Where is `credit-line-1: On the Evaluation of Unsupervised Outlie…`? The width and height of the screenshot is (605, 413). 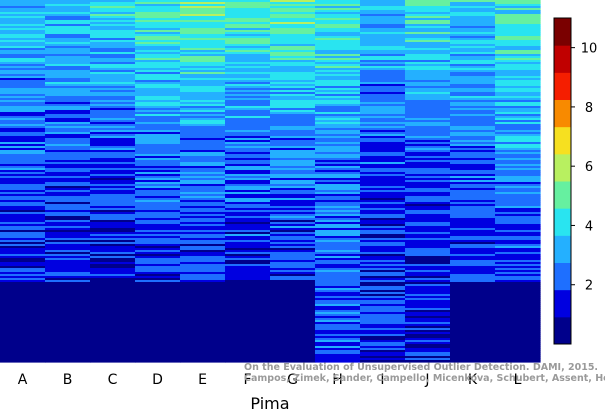 credit-line-1: On the Evaluation of Unsupervised Outlie… is located at coordinates (421, 367).